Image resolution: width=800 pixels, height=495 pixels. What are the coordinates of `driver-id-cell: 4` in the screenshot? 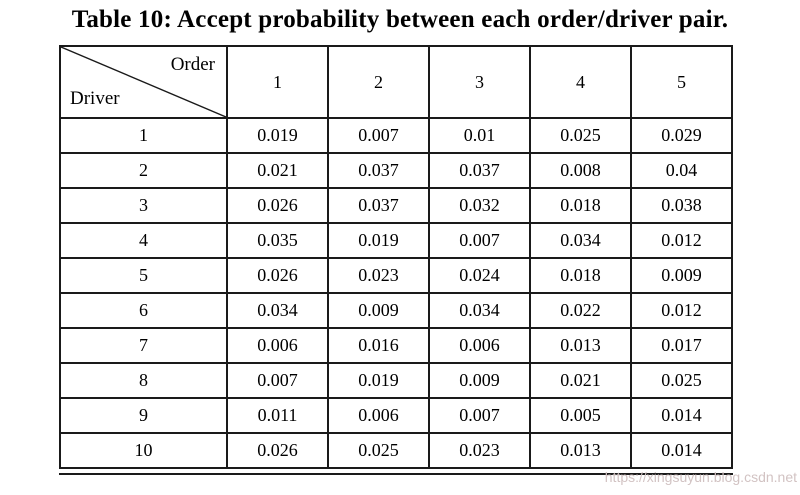 It's located at (143, 240).